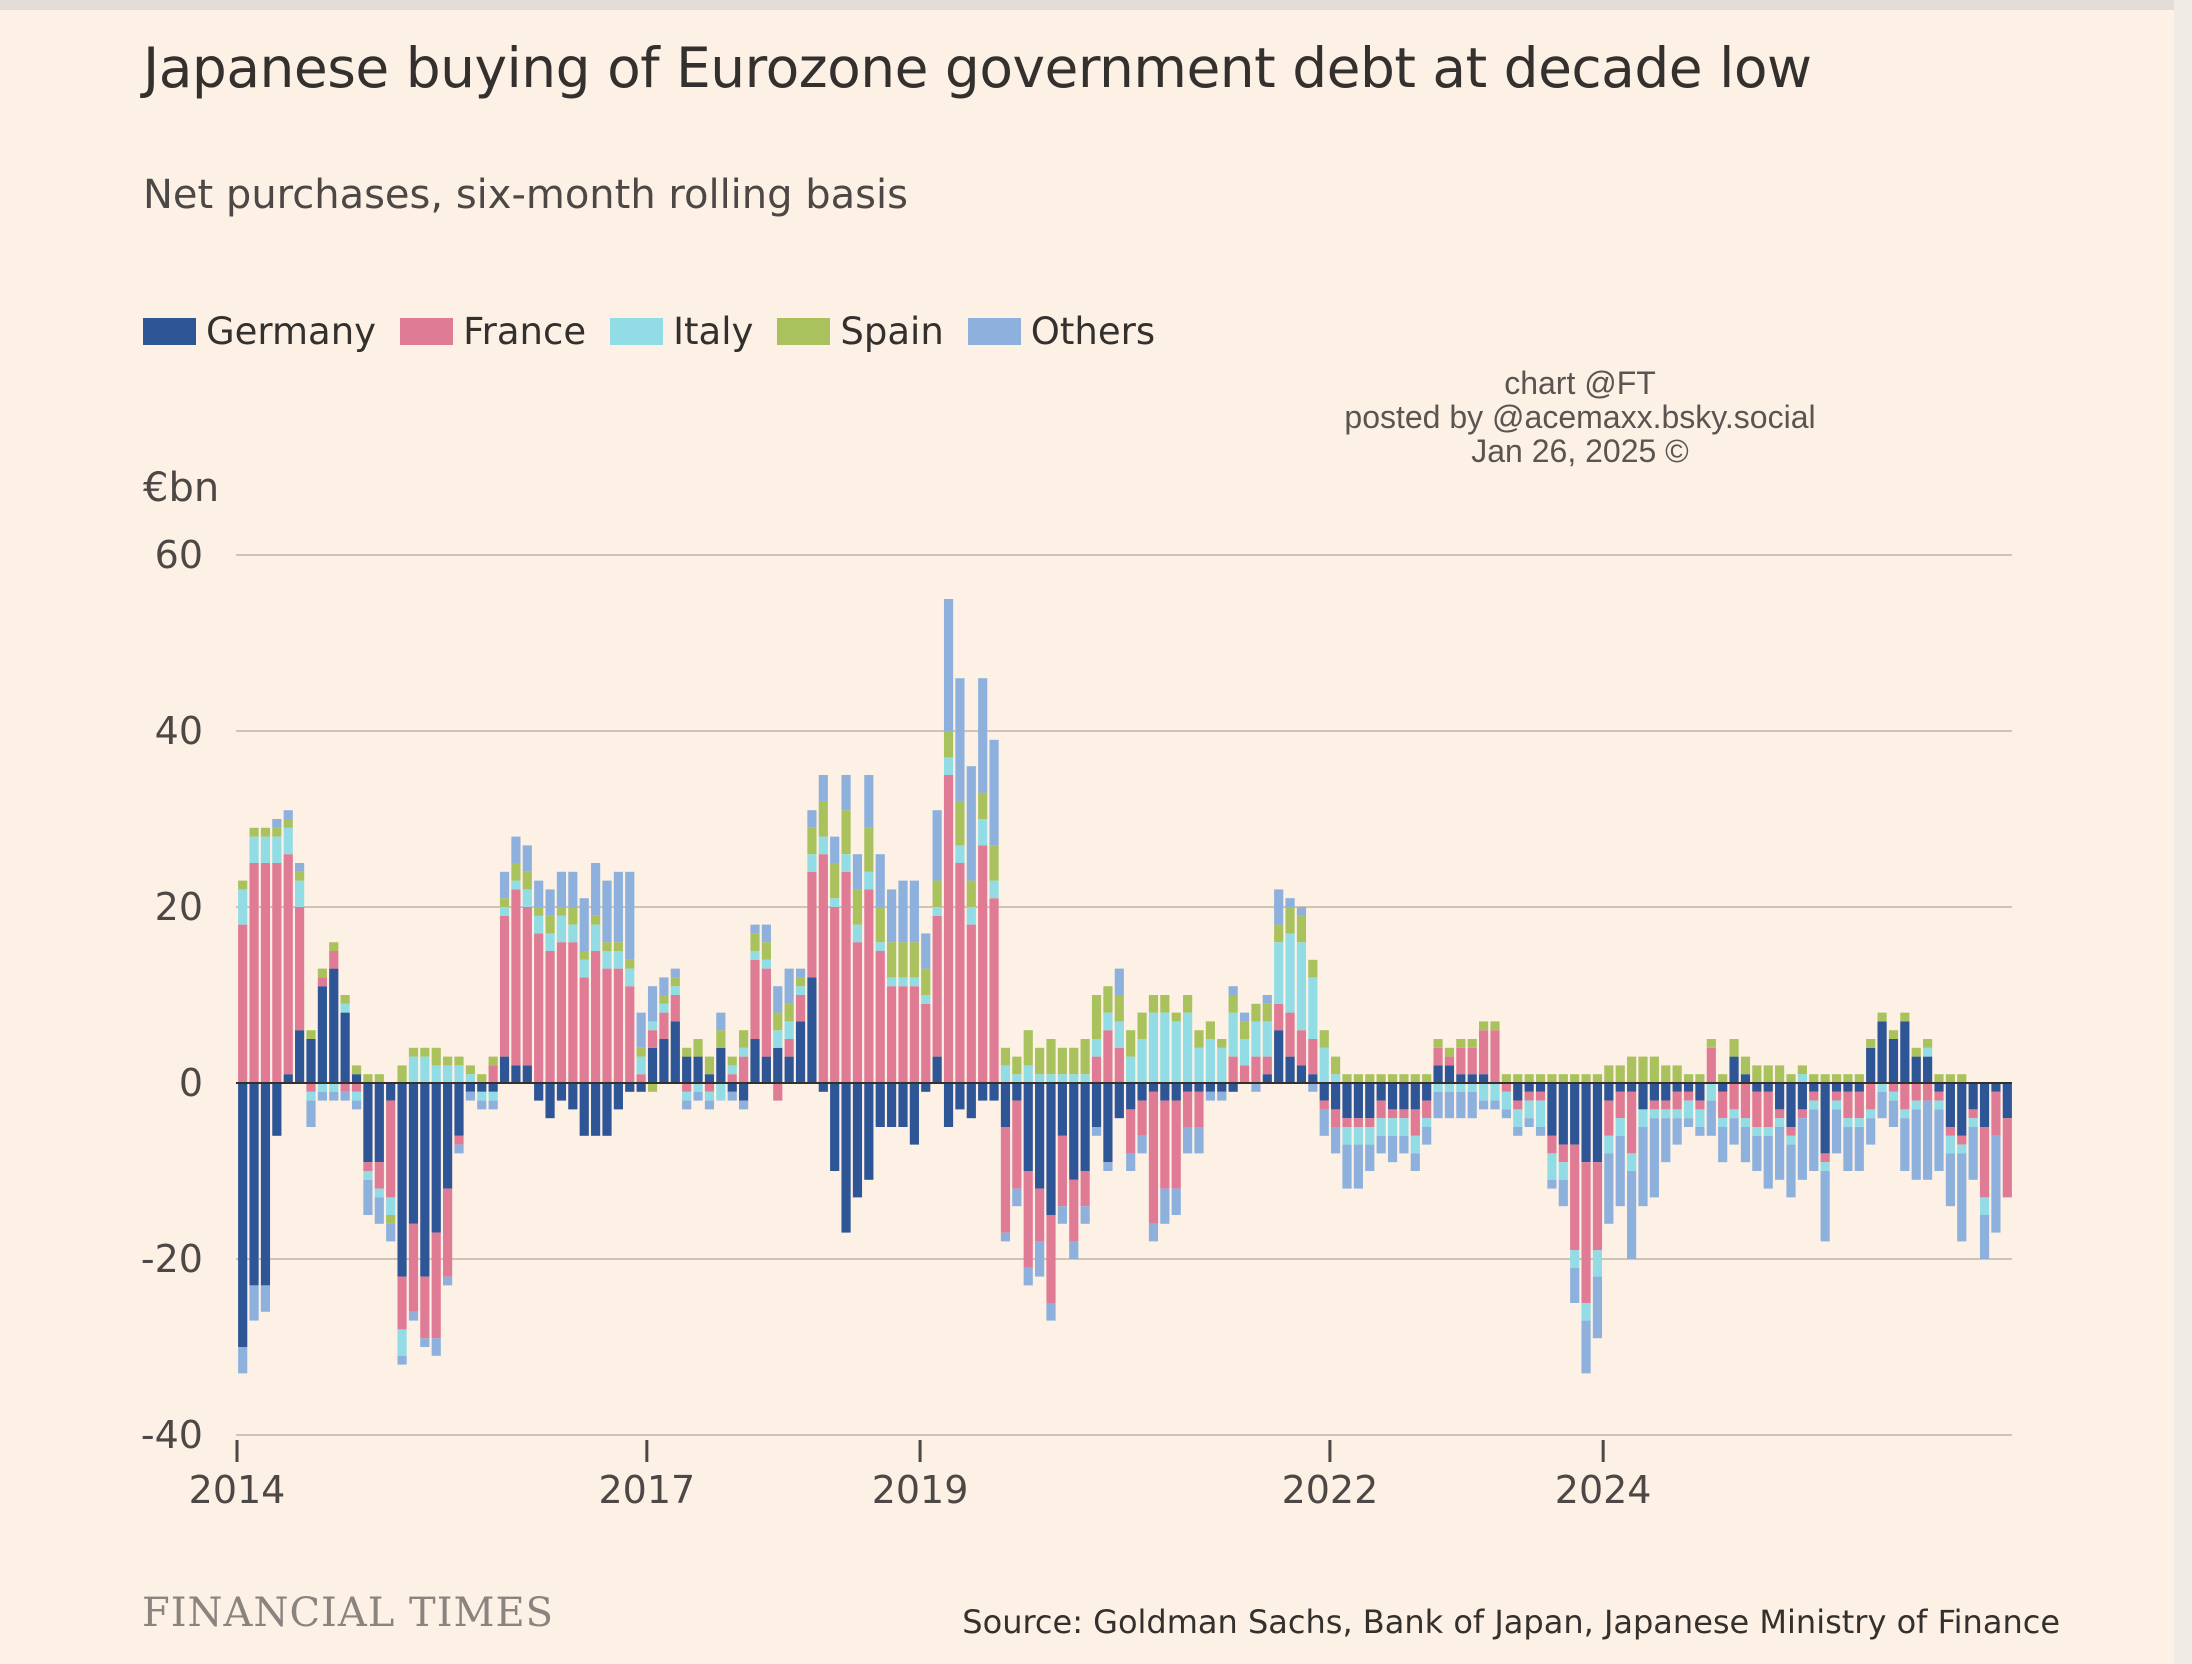 The width and height of the screenshot is (2192, 1664). I want to click on legend-item-germany: Germany, so click(259, 331).